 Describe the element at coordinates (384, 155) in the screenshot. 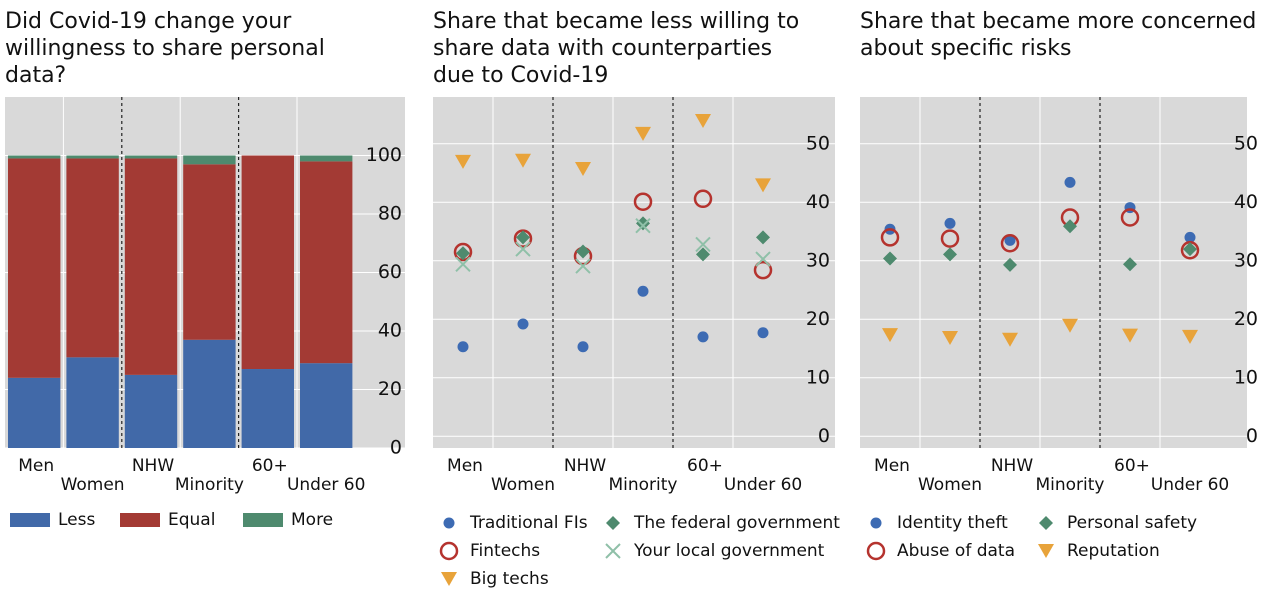

I see `y-tick-label: 100` at that location.